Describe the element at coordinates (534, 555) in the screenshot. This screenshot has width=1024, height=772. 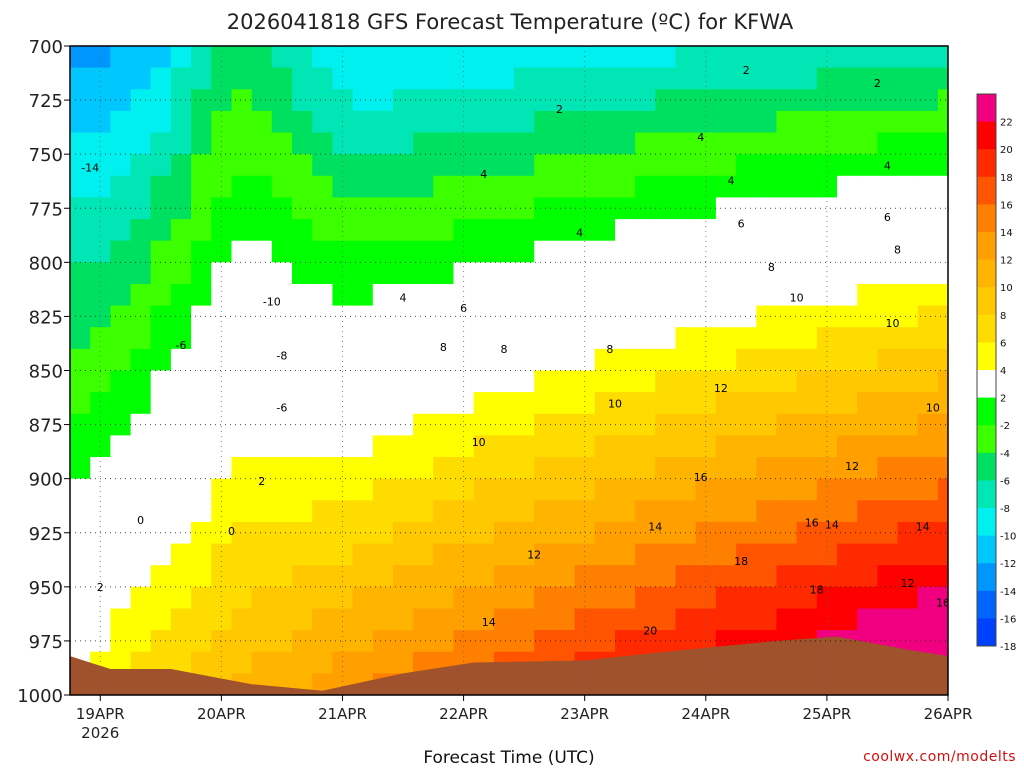
I see `contour-label: 12` at that location.